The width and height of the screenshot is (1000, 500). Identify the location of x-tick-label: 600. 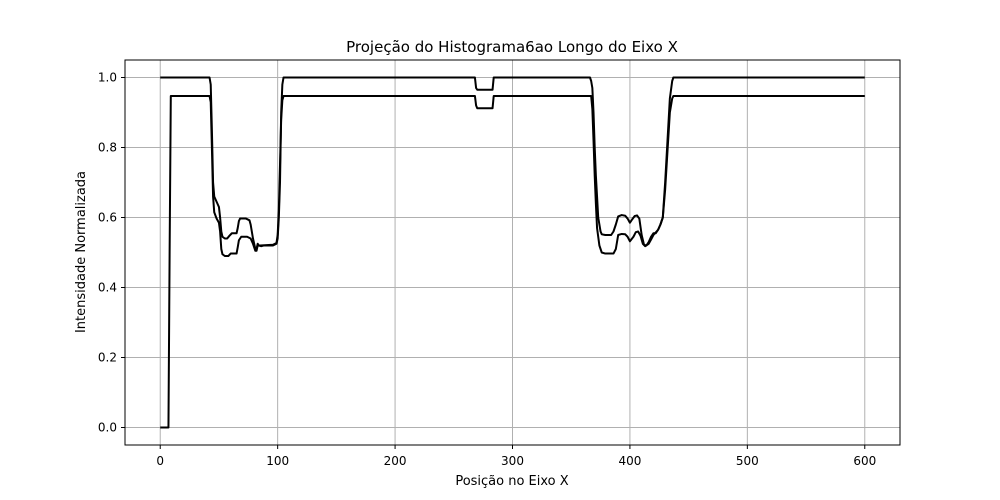
(864, 461).